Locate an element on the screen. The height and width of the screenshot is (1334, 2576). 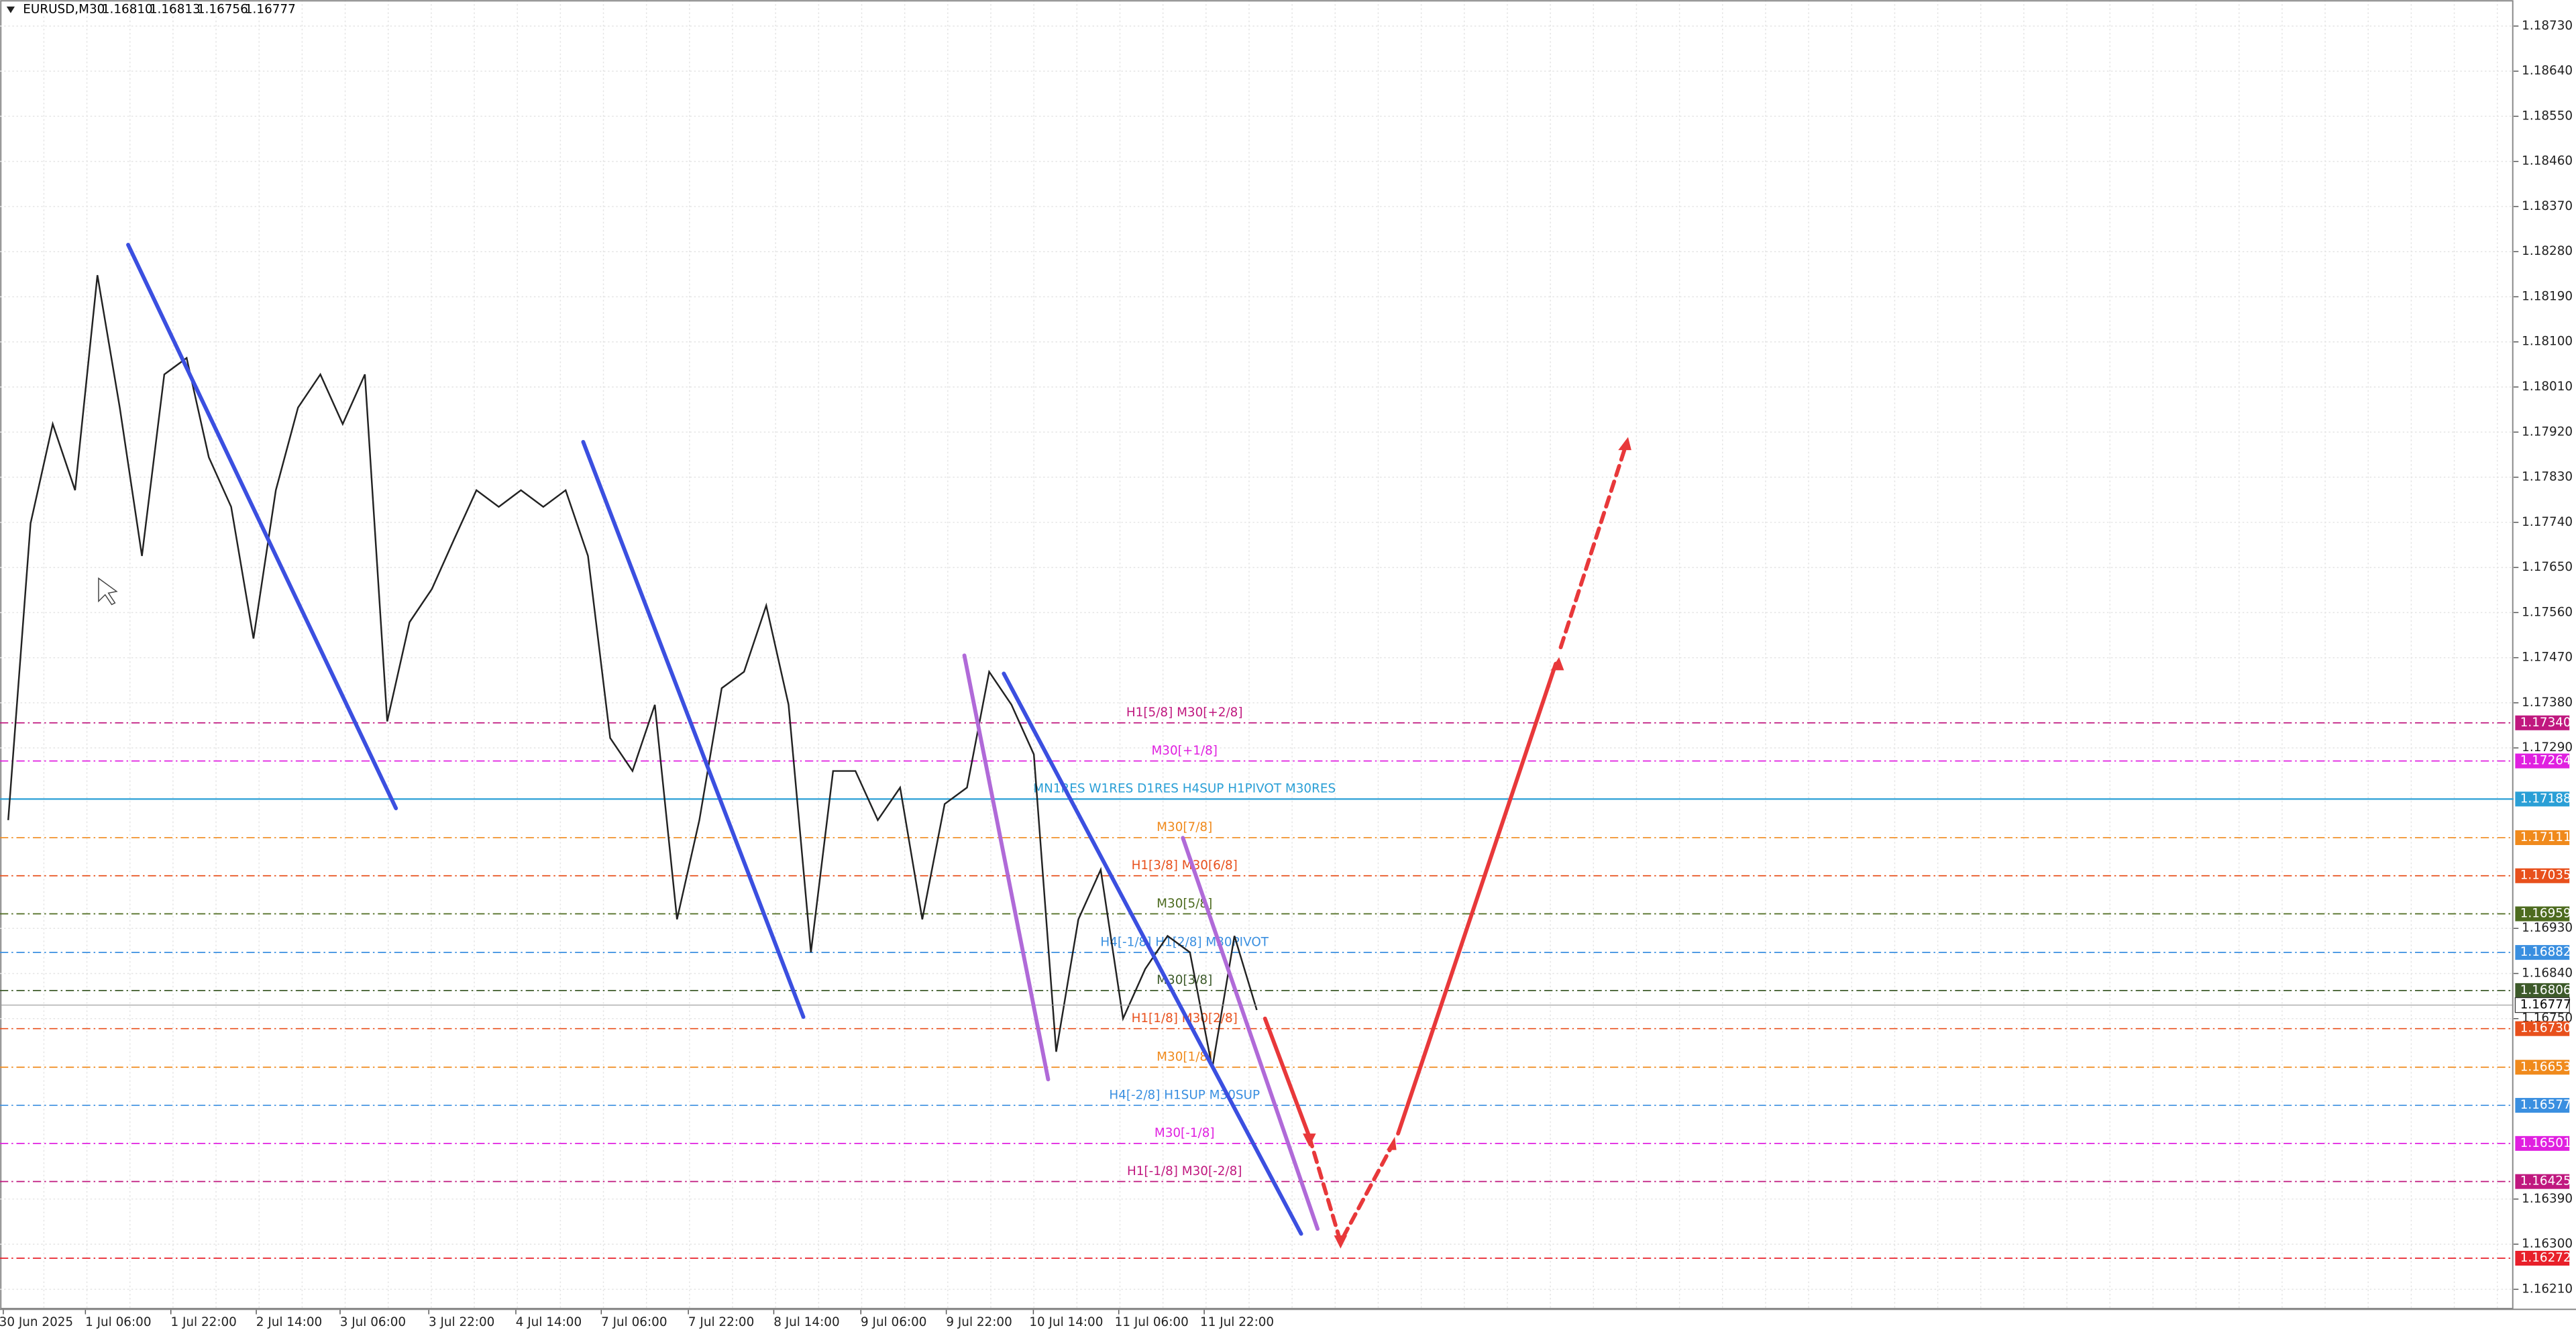
quote: 1.16810 is located at coordinates (127, 10).